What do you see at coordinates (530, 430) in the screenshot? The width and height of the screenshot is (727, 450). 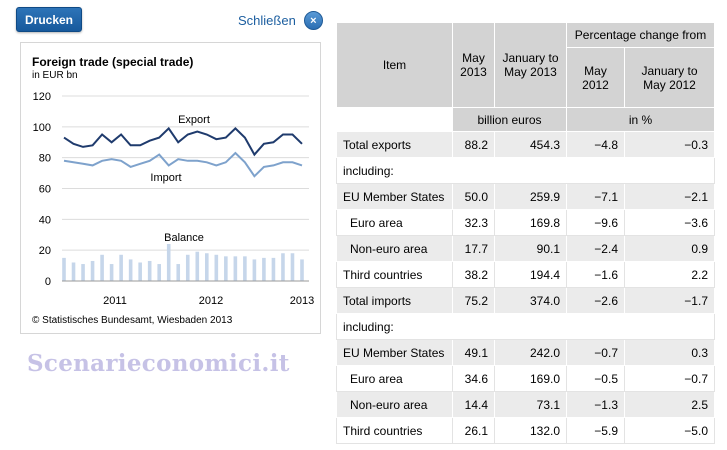 I see `row-value-v2: 132.0` at bounding box center [530, 430].